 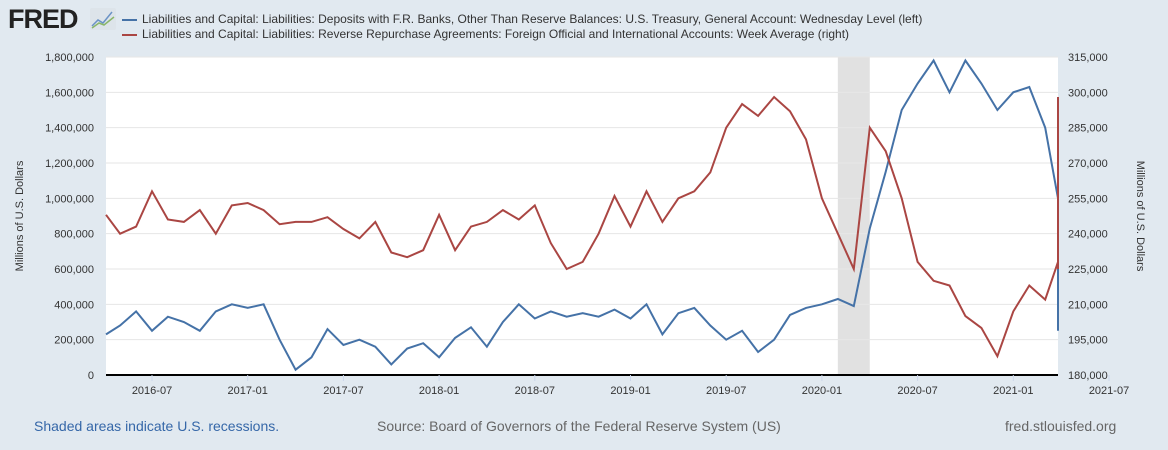 What do you see at coordinates (103, 19) in the screenshot?
I see `logo-graph-icon` at bounding box center [103, 19].